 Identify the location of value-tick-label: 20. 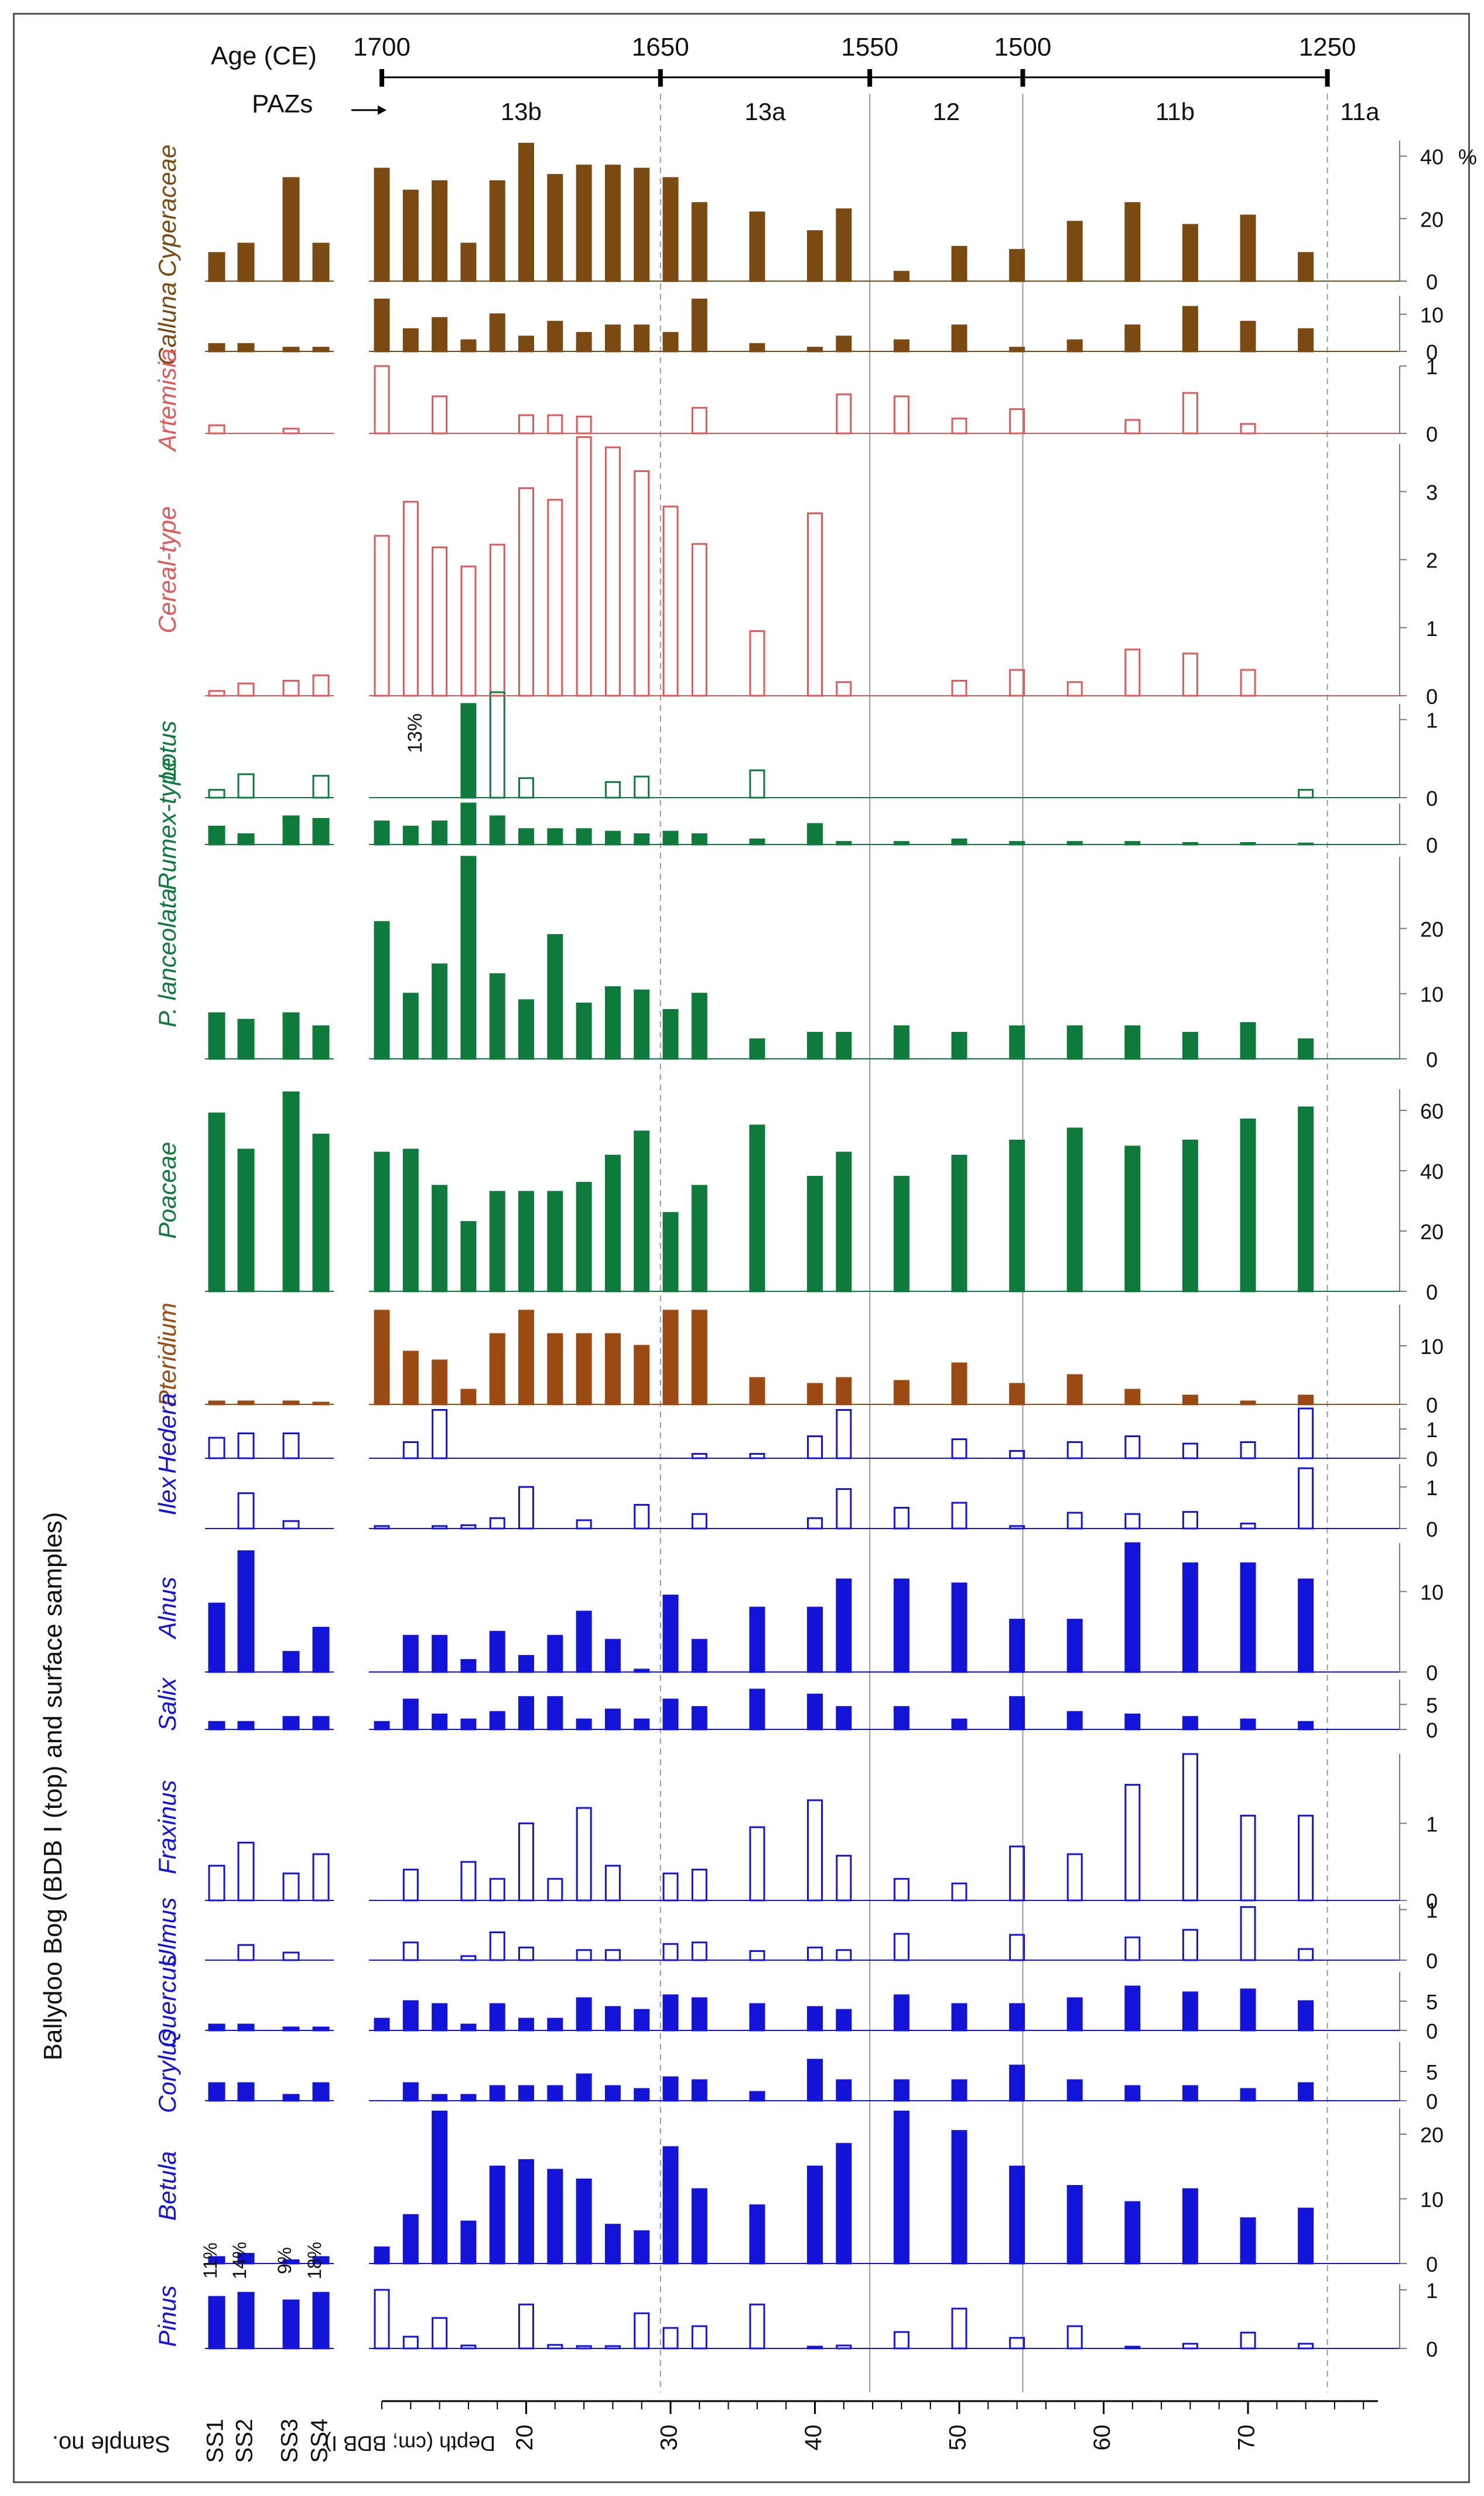
(1432, 1232).